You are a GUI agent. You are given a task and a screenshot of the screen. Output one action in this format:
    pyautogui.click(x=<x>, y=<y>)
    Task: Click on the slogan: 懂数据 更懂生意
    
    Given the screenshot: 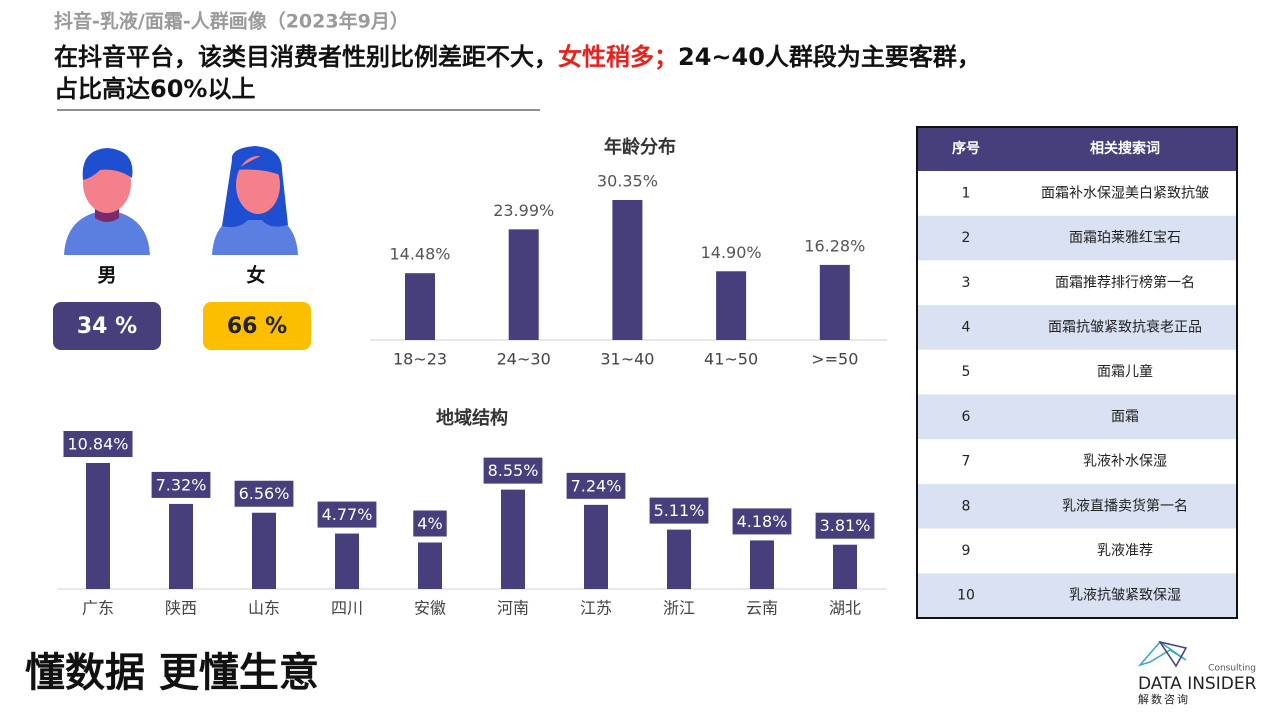 What is the action you would take?
    pyautogui.click(x=172, y=673)
    